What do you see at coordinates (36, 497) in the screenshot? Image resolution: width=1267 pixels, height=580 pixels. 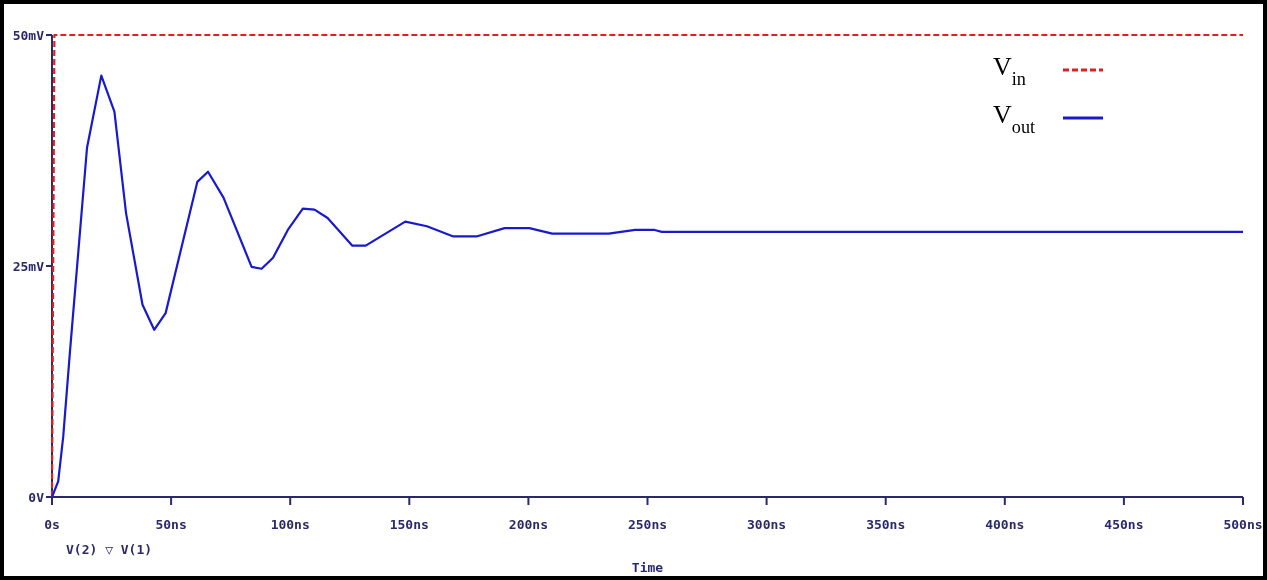 I see `y-tick-label: 0V` at bounding box center [36, 497].